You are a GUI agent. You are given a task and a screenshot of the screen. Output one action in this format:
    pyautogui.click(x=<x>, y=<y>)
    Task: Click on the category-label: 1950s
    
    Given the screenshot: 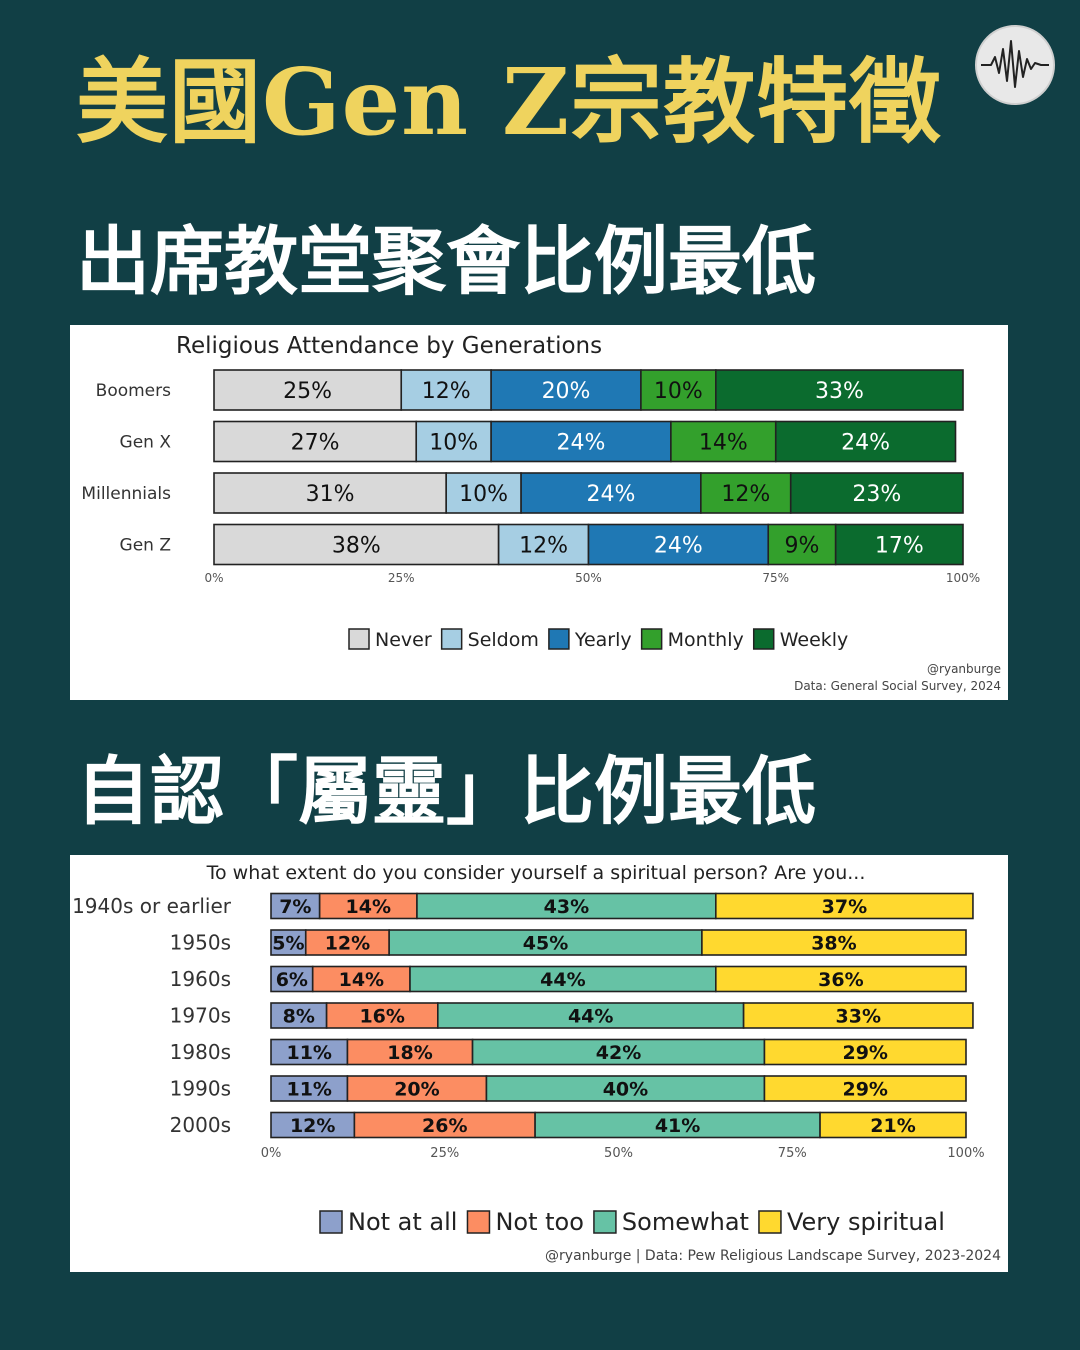 What is the action you would take?
    pyautogui.click(x=200, y=943)
    